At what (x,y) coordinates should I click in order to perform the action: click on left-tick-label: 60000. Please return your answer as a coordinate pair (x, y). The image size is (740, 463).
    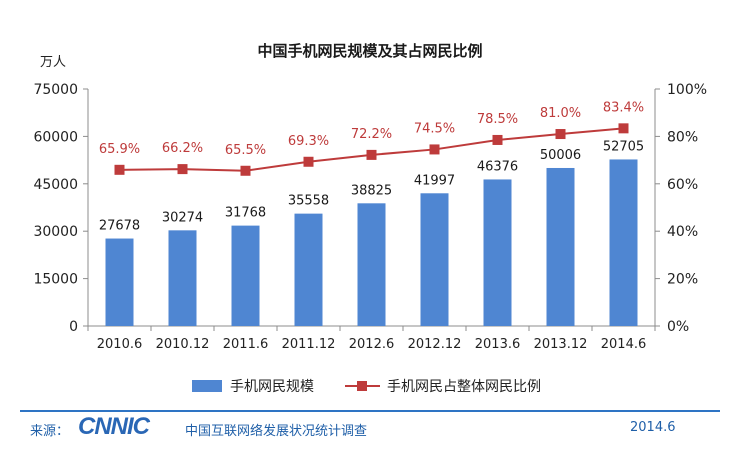
    Looking at the image, I should click on (55, 137).